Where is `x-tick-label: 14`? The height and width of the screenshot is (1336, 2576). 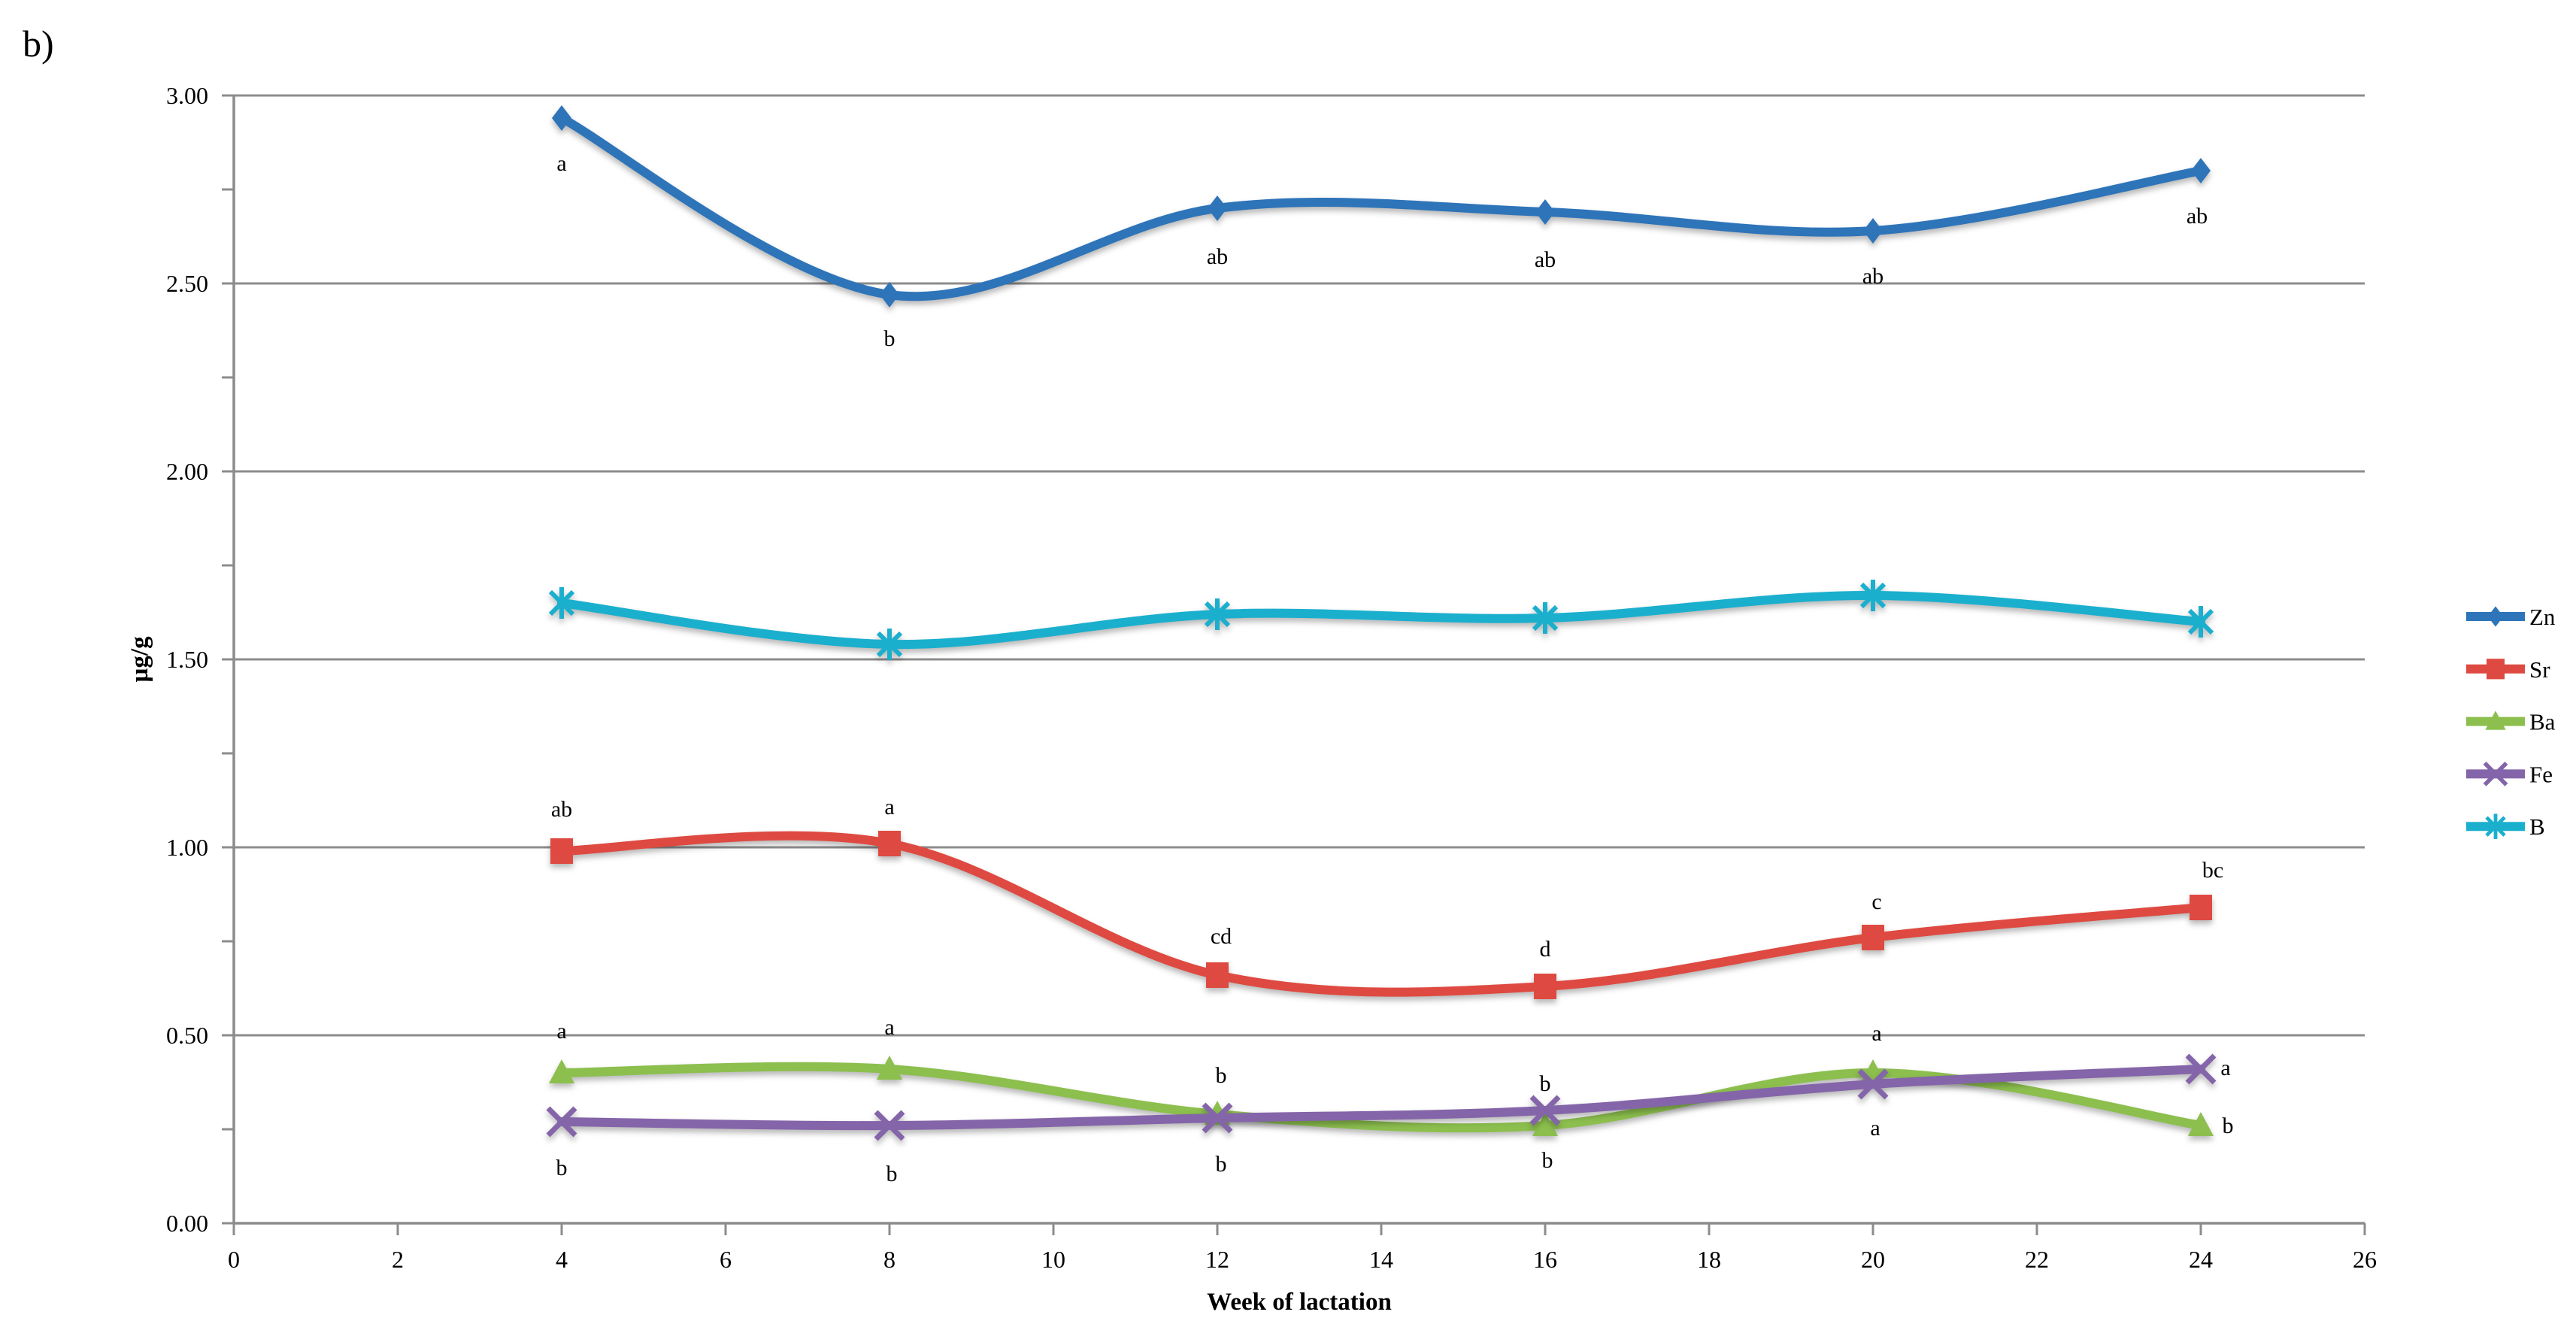 x-tick-label: 14 is located at coordinates (1381, 1259).